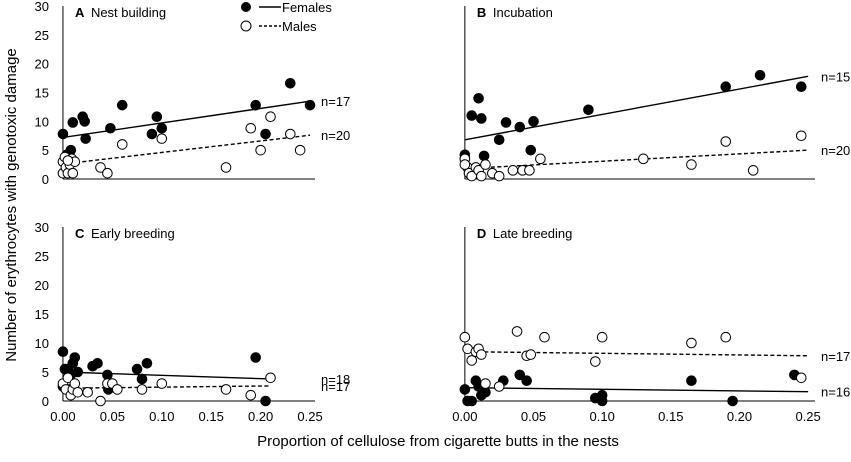 This screenshot has height=462, width=851. What do you see at coordinates (835, 356) in the screenshot?
I see `panel-d-males-n-label: n=17` at bounding box center [835, 356].